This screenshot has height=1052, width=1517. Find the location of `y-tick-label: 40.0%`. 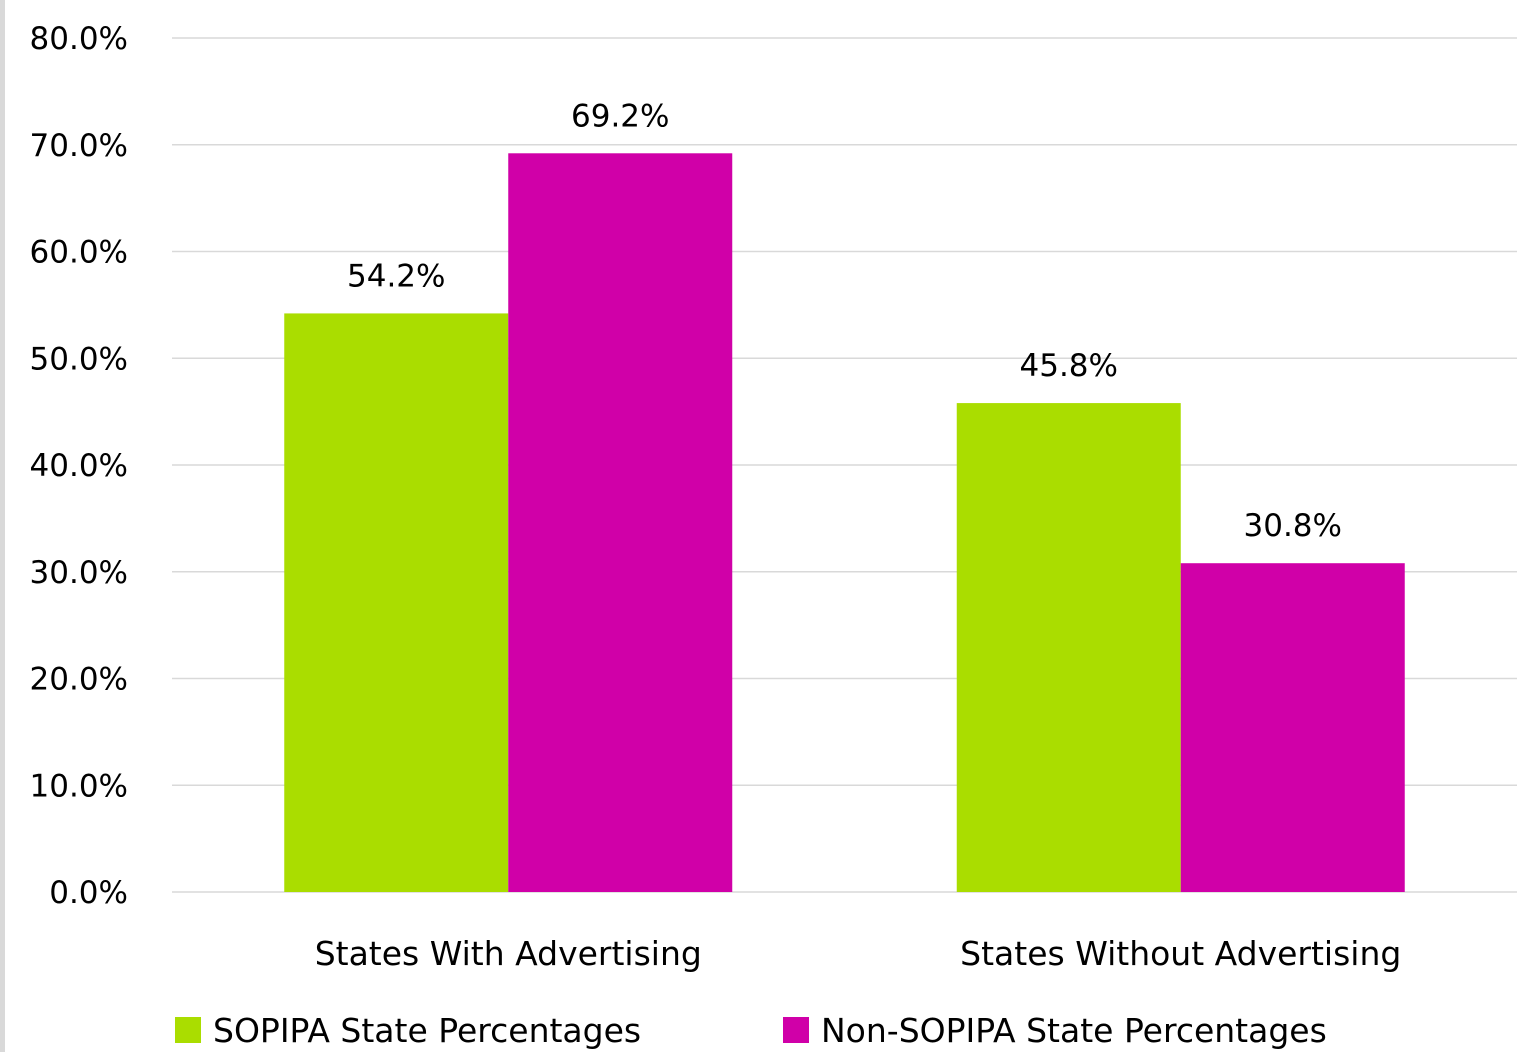

y-tick-label: 40.0% is located at coordinates (79, 466).